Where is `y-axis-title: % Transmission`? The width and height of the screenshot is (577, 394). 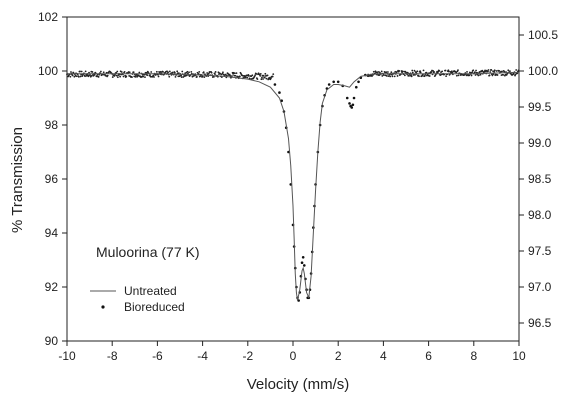
y-axis-title: % Transmission is located at coordinates (17, 180).